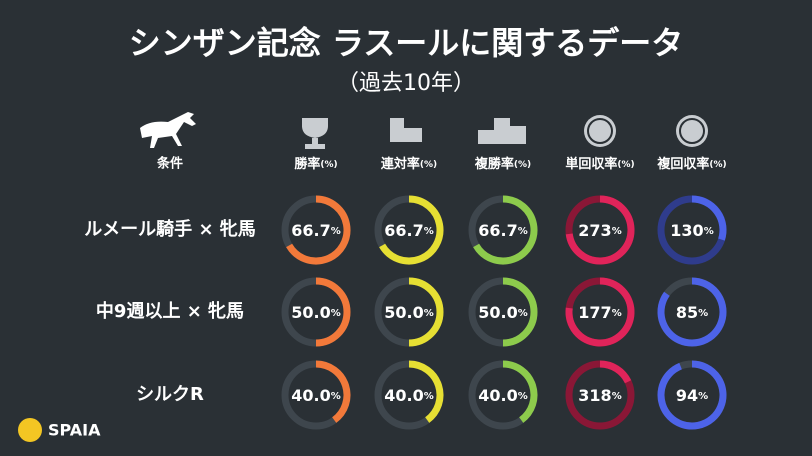 The height and width of the screenshot is (456, 812). Describe the element at coordinates (168, 130) in the screenshot. I see `horse-icon` at that location.